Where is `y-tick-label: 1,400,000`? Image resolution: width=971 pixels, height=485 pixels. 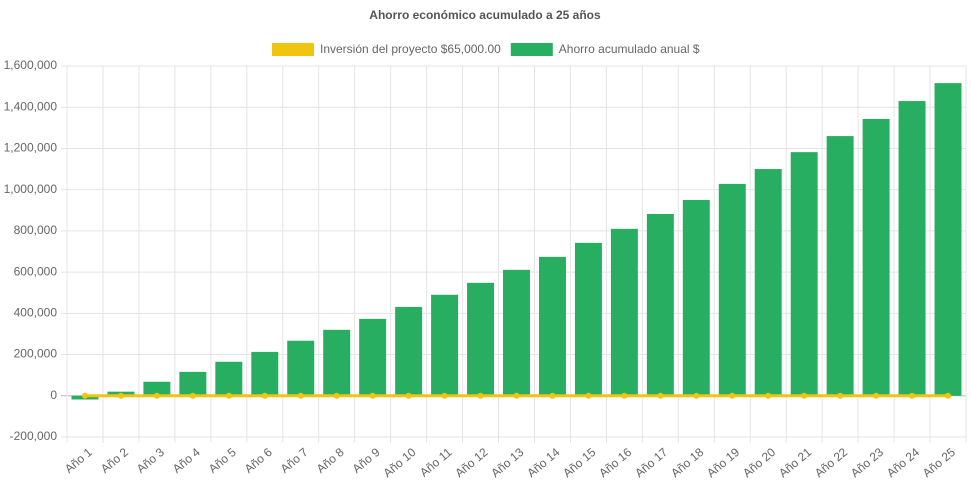
y-tick-label: 1,400,000 is located at coordinates (31, 106).